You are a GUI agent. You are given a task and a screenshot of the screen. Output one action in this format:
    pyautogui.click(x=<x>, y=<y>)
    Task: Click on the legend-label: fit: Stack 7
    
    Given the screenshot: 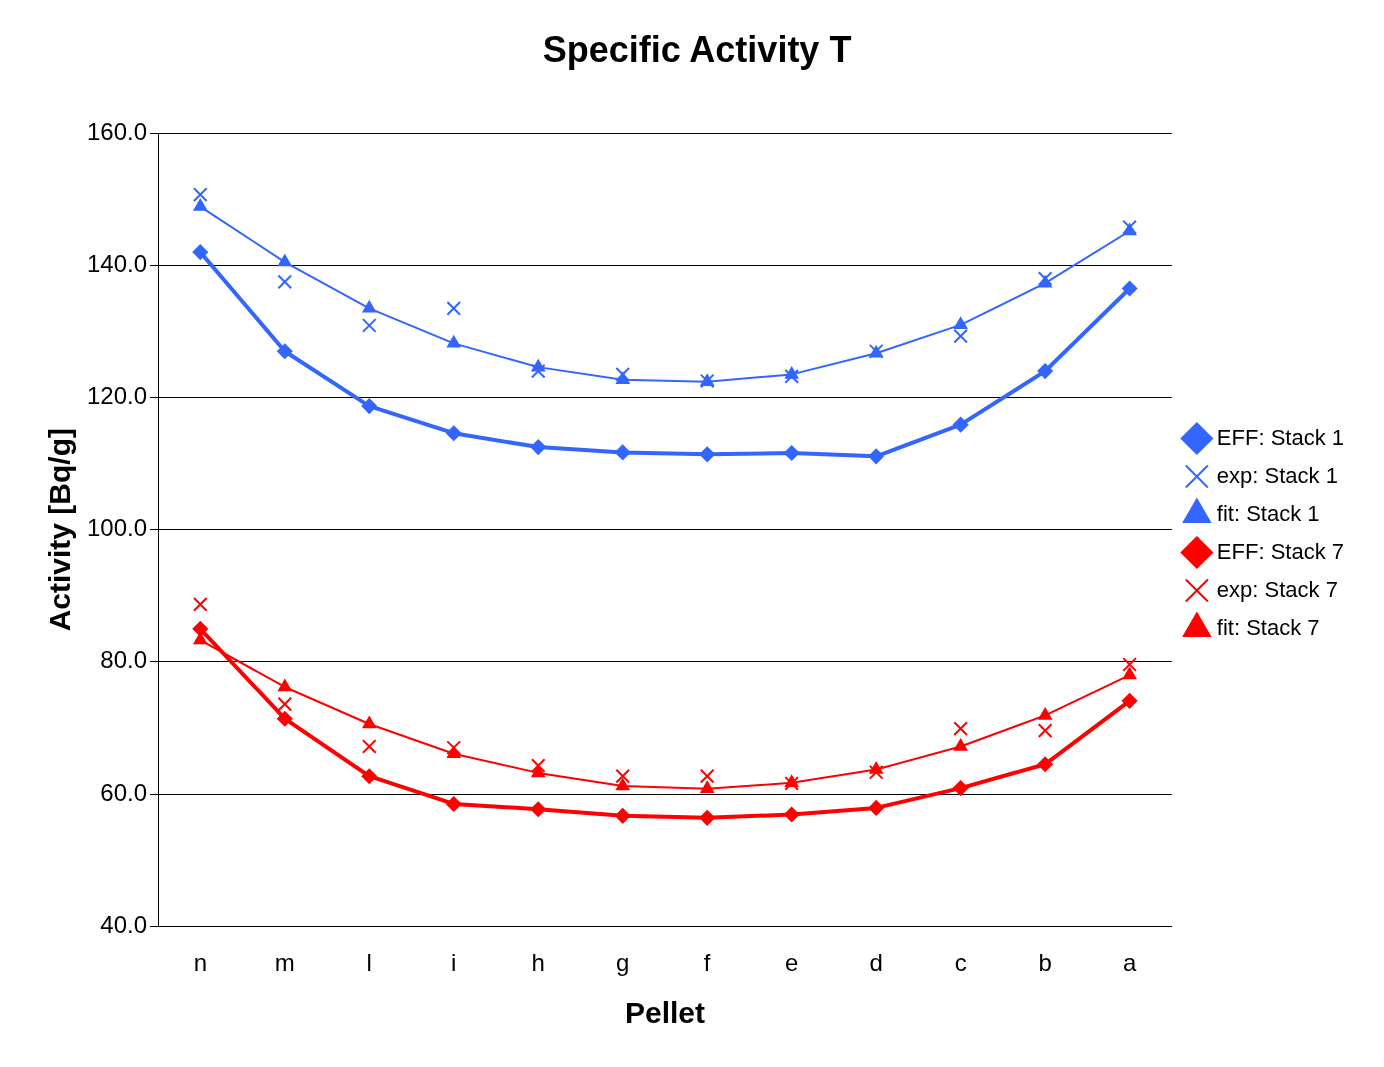 What is the action you would take?
    pyautogui.click(x=1268, y=627)
    